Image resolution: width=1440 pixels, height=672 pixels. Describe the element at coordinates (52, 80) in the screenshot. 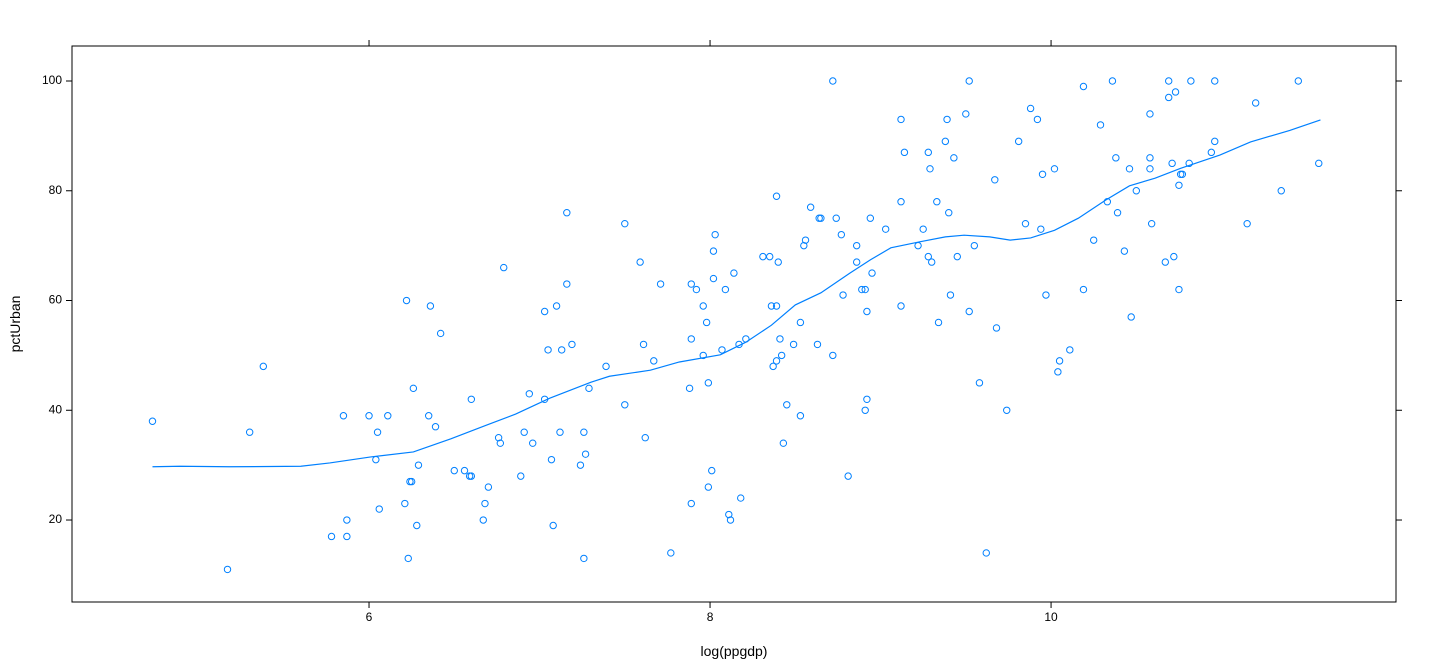

I see `y-tick-label: 100` at that location.